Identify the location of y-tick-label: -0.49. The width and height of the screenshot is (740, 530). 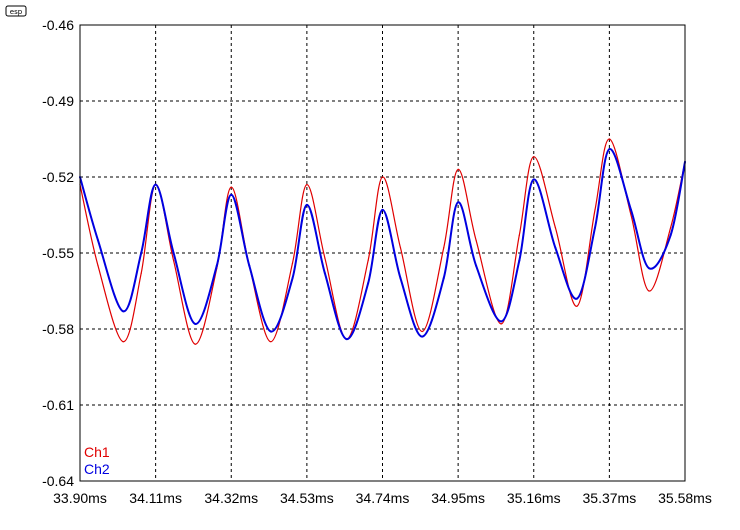
(58, 101).